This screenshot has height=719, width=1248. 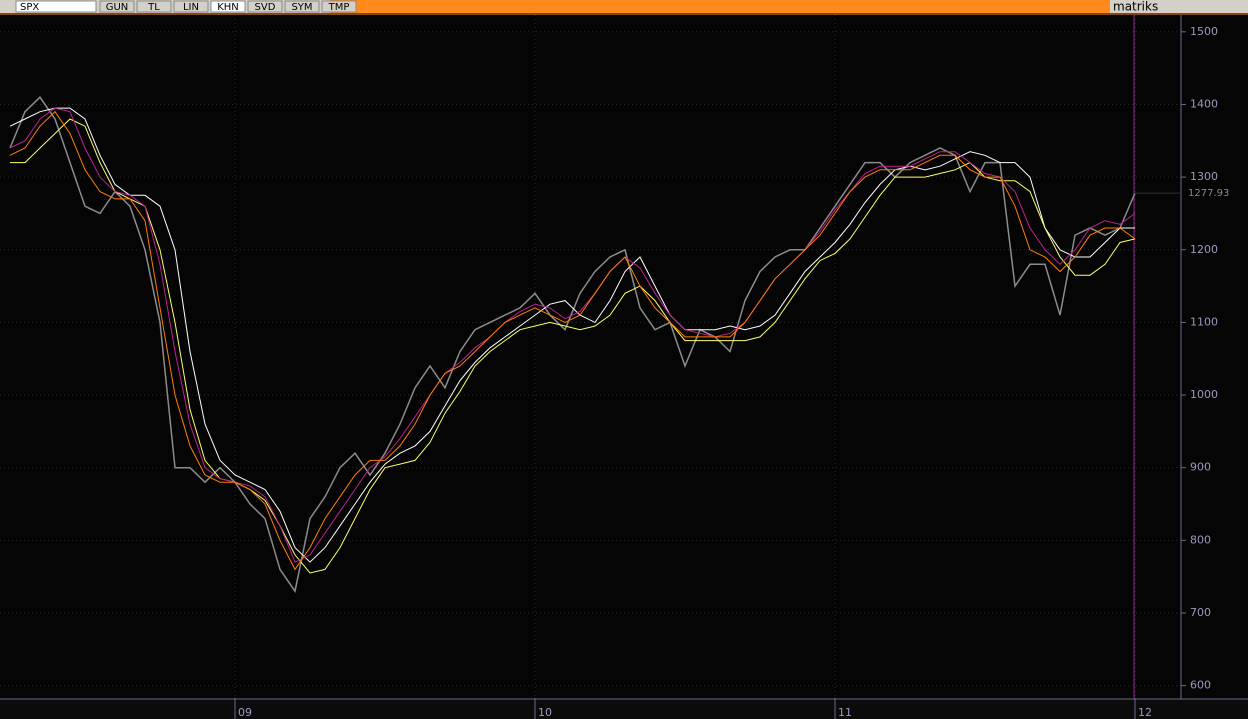 I want to click on toolbar-button-label: TMP, so click(x=339, y=7).